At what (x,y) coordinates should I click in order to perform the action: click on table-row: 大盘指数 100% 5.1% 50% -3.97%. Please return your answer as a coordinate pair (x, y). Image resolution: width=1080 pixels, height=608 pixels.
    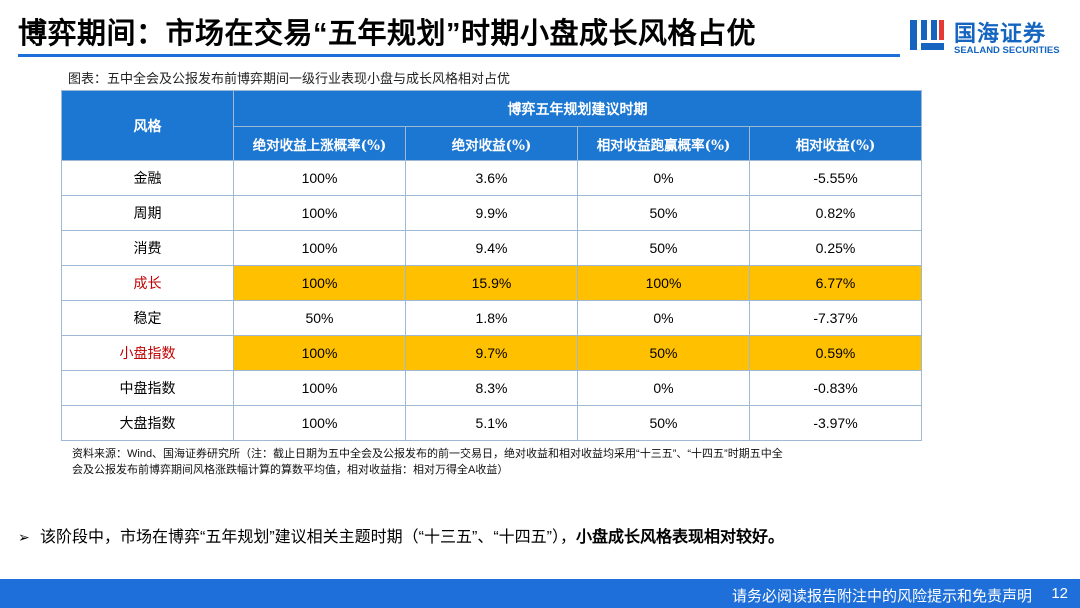
    Looking at the image, I should click on (491, 423).